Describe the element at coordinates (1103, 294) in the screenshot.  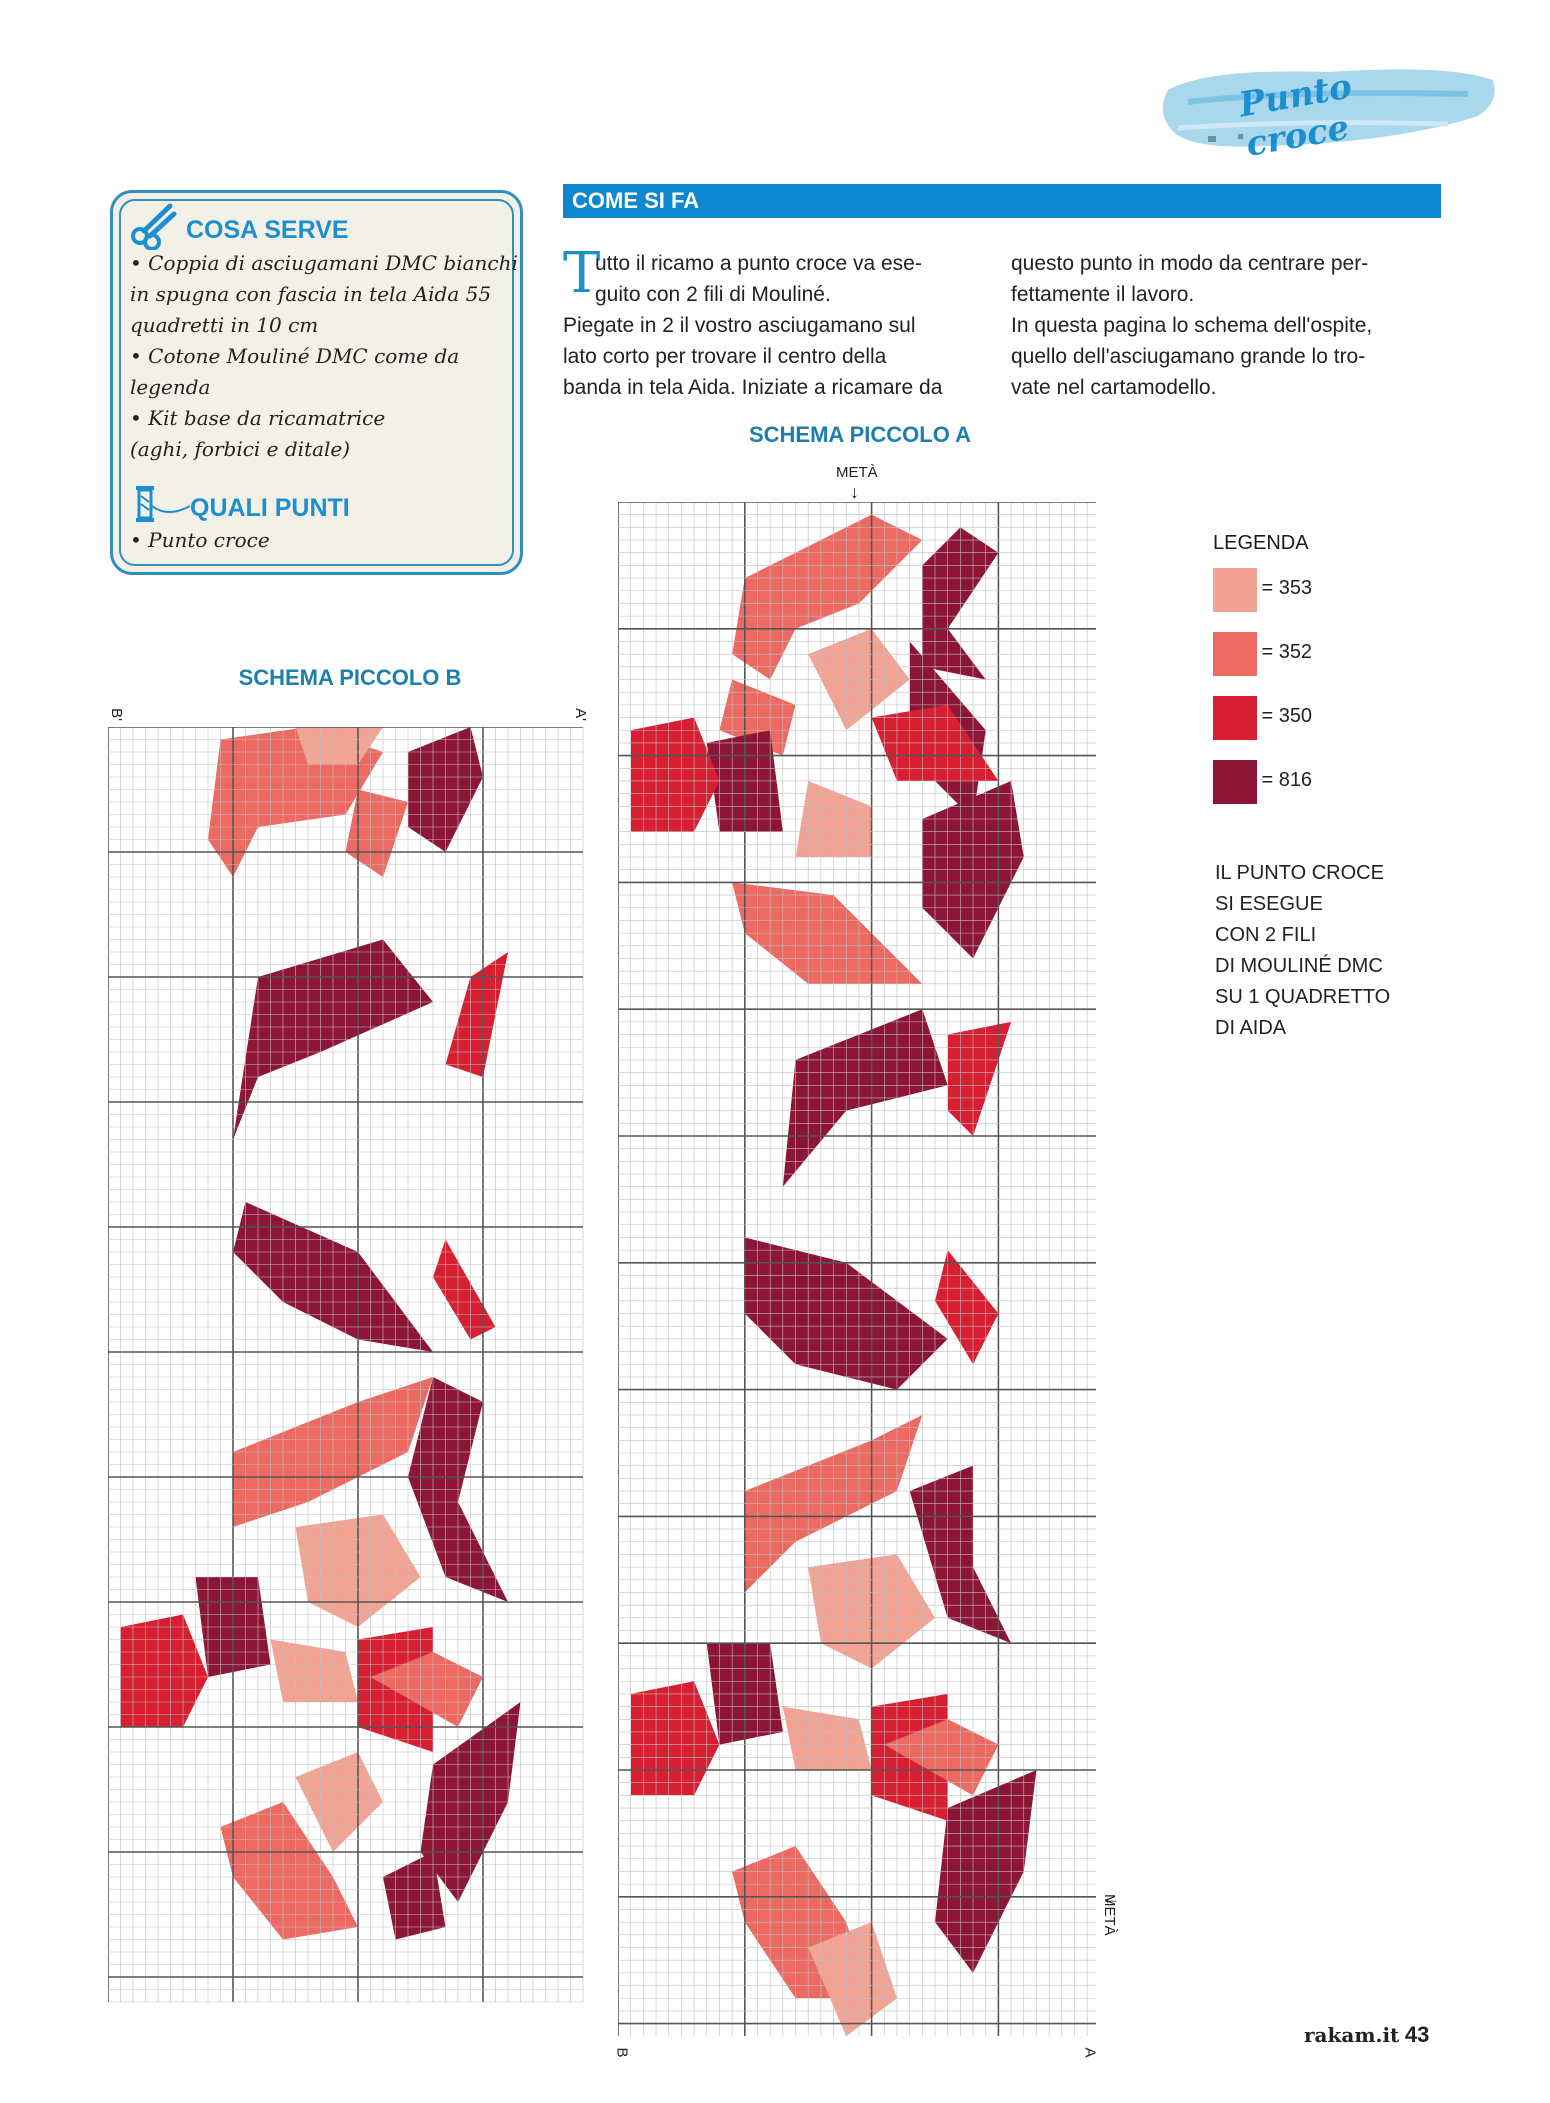
I see `text-line: fettamente il lavoro.` at that location.